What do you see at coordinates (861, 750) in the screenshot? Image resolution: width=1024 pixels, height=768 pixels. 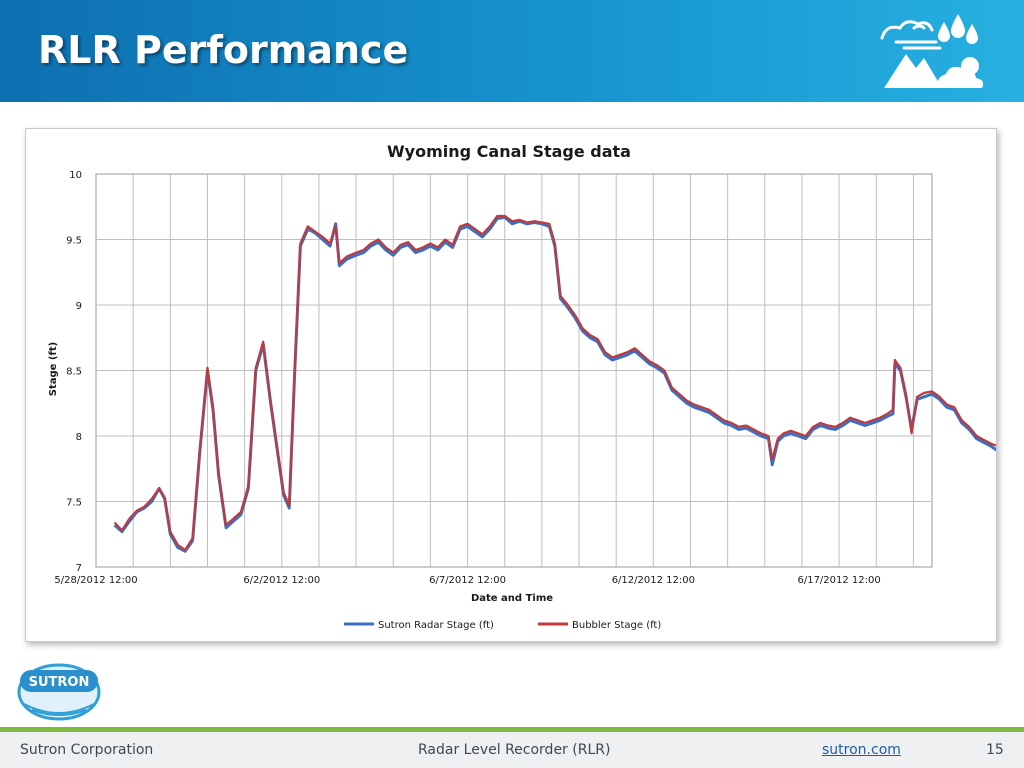 I see `footer-website-link: sutron.com` at bounding box center [861, 750].